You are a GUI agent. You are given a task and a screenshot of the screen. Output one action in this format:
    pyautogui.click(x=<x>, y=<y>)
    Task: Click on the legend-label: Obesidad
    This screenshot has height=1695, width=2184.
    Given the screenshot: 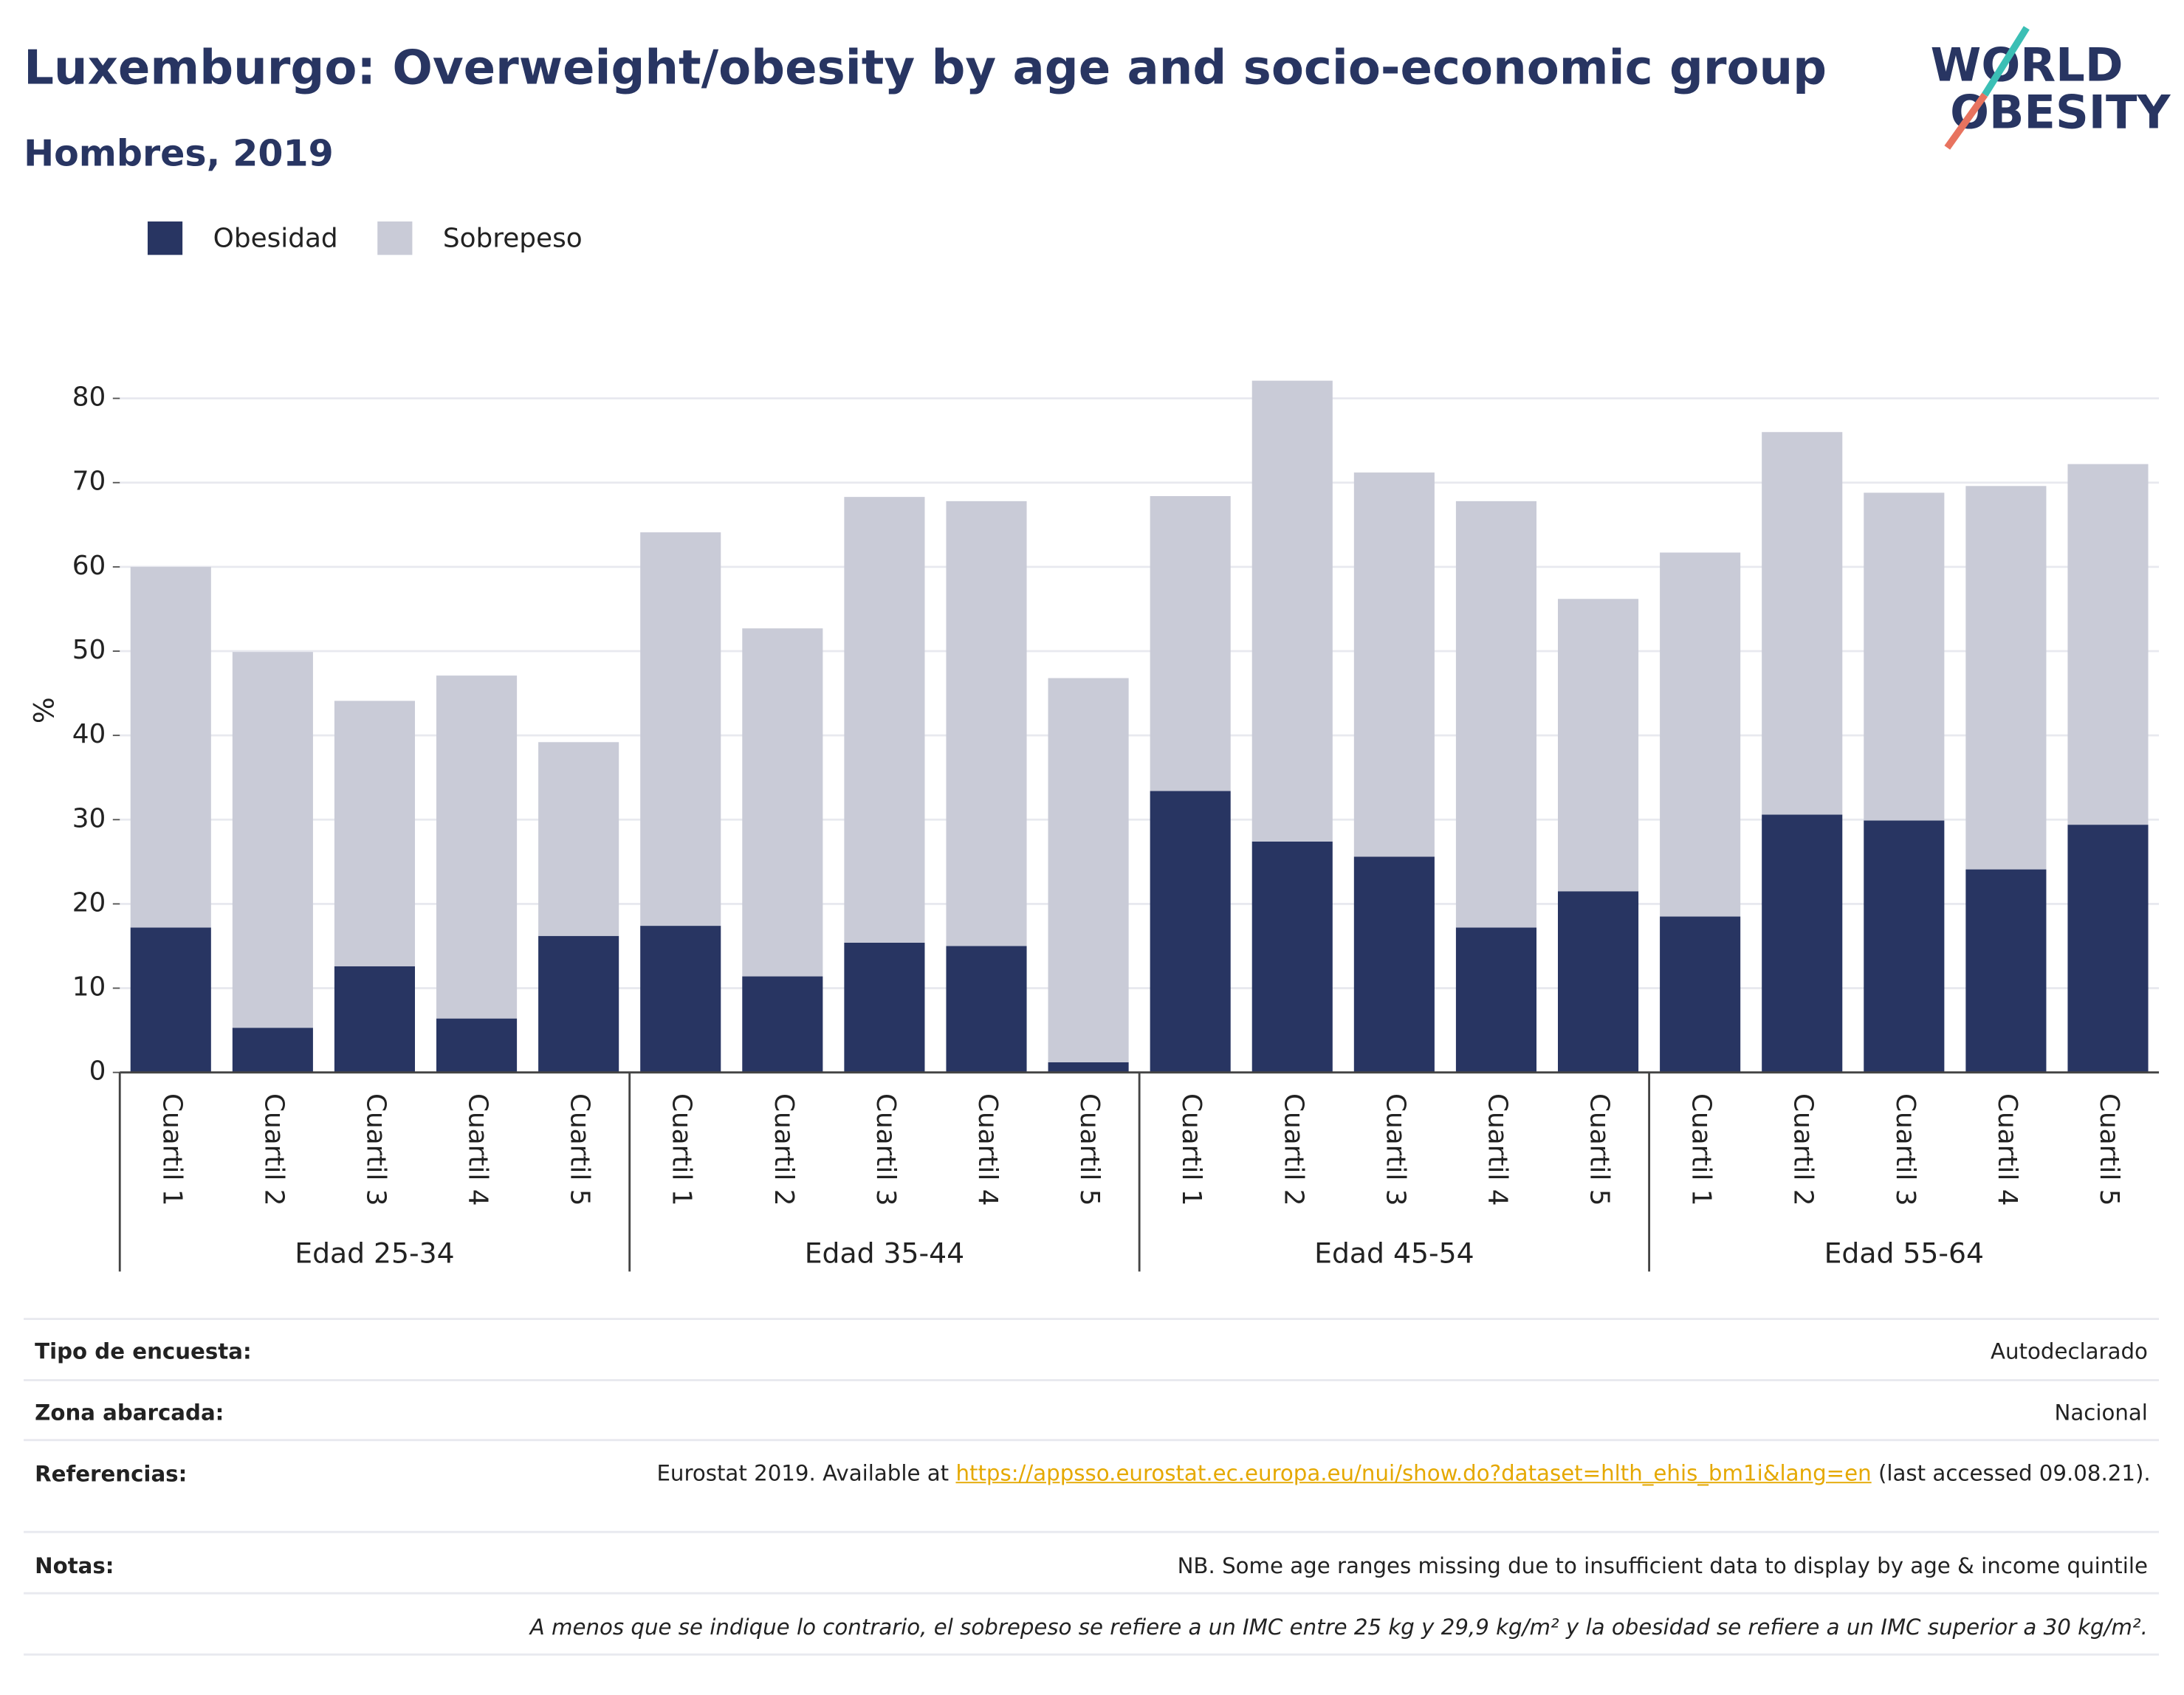 What is the action you would take?
    pyautogui.click(x=275, y=239)
    